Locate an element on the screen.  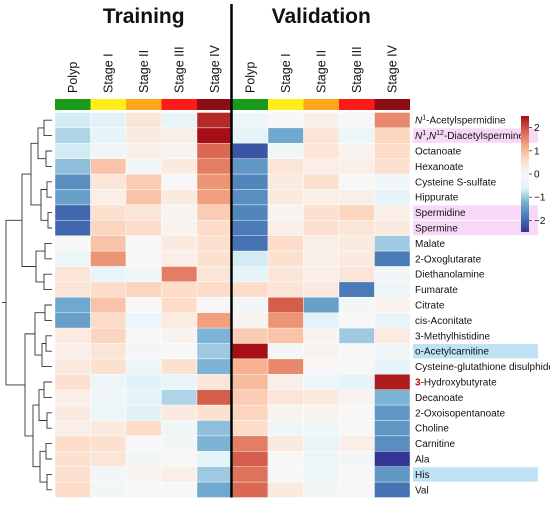
row-label: Octanoate is located at coordinates (438, 152).